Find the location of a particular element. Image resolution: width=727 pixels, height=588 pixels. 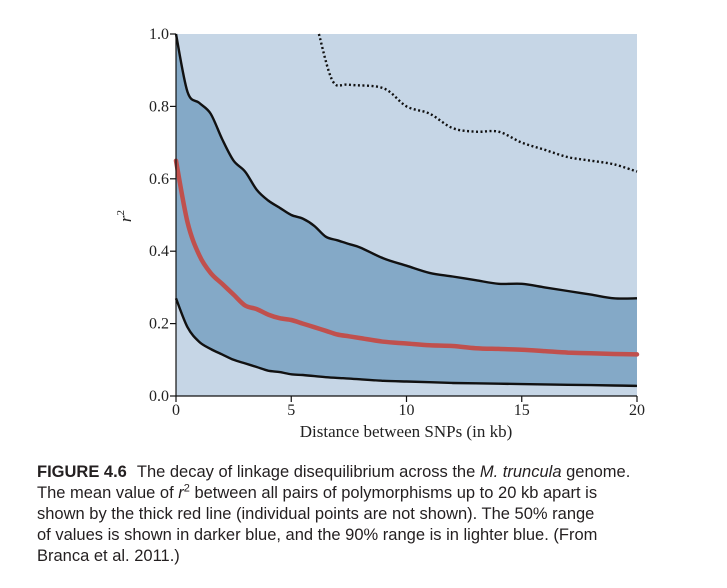

x-tick-label: 0 is located at coordinates (176, 410).